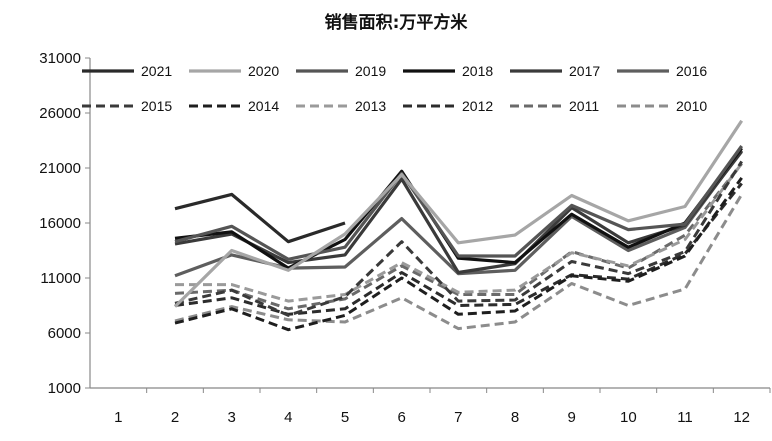 This screenshot has height=441, width=772. Describe the element at coordinates (64, 333) in the screenshot. I see `y-tick-label: 6000` at that location.